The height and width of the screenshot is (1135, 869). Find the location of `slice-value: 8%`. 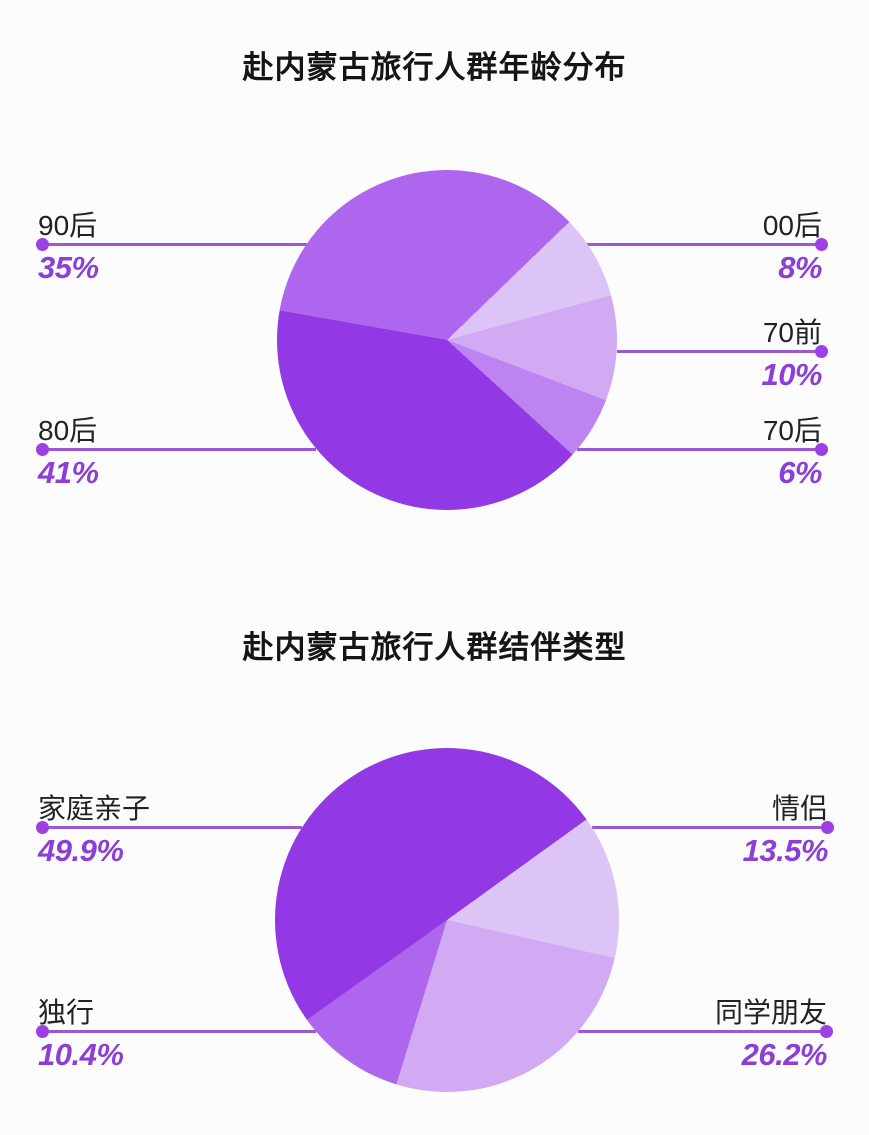

slice-value: 8% is located at coordinates (800, 267).